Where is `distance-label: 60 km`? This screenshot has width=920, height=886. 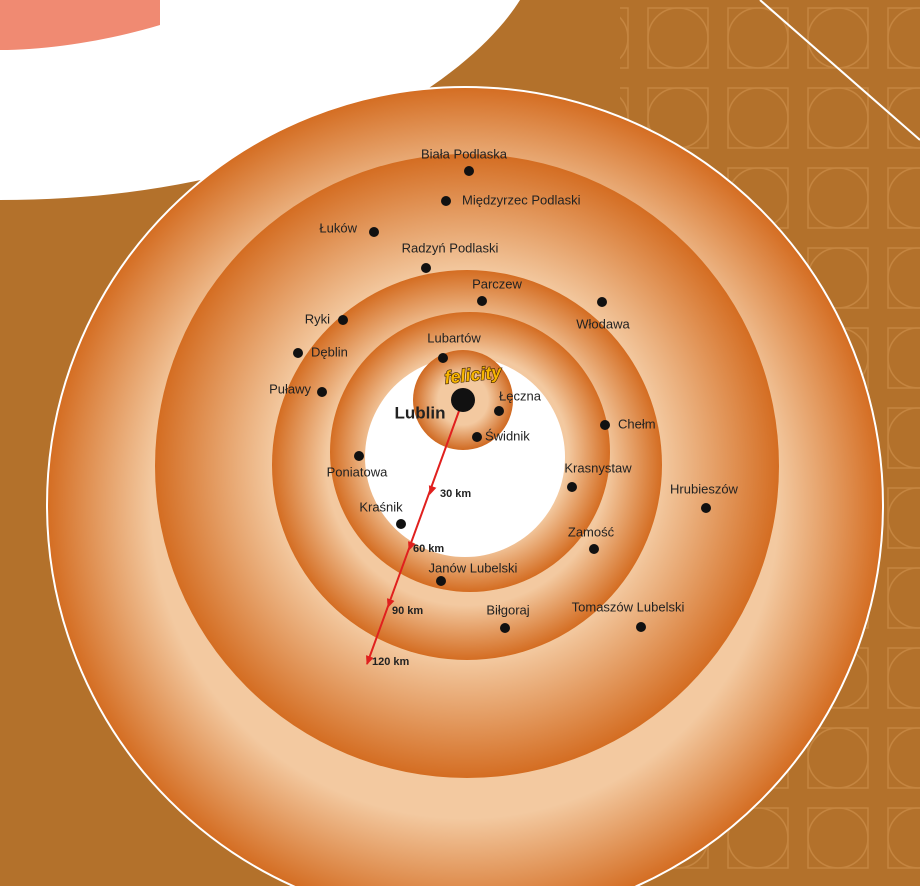
distance-label: 60 km is located at coordinates (428, 549).